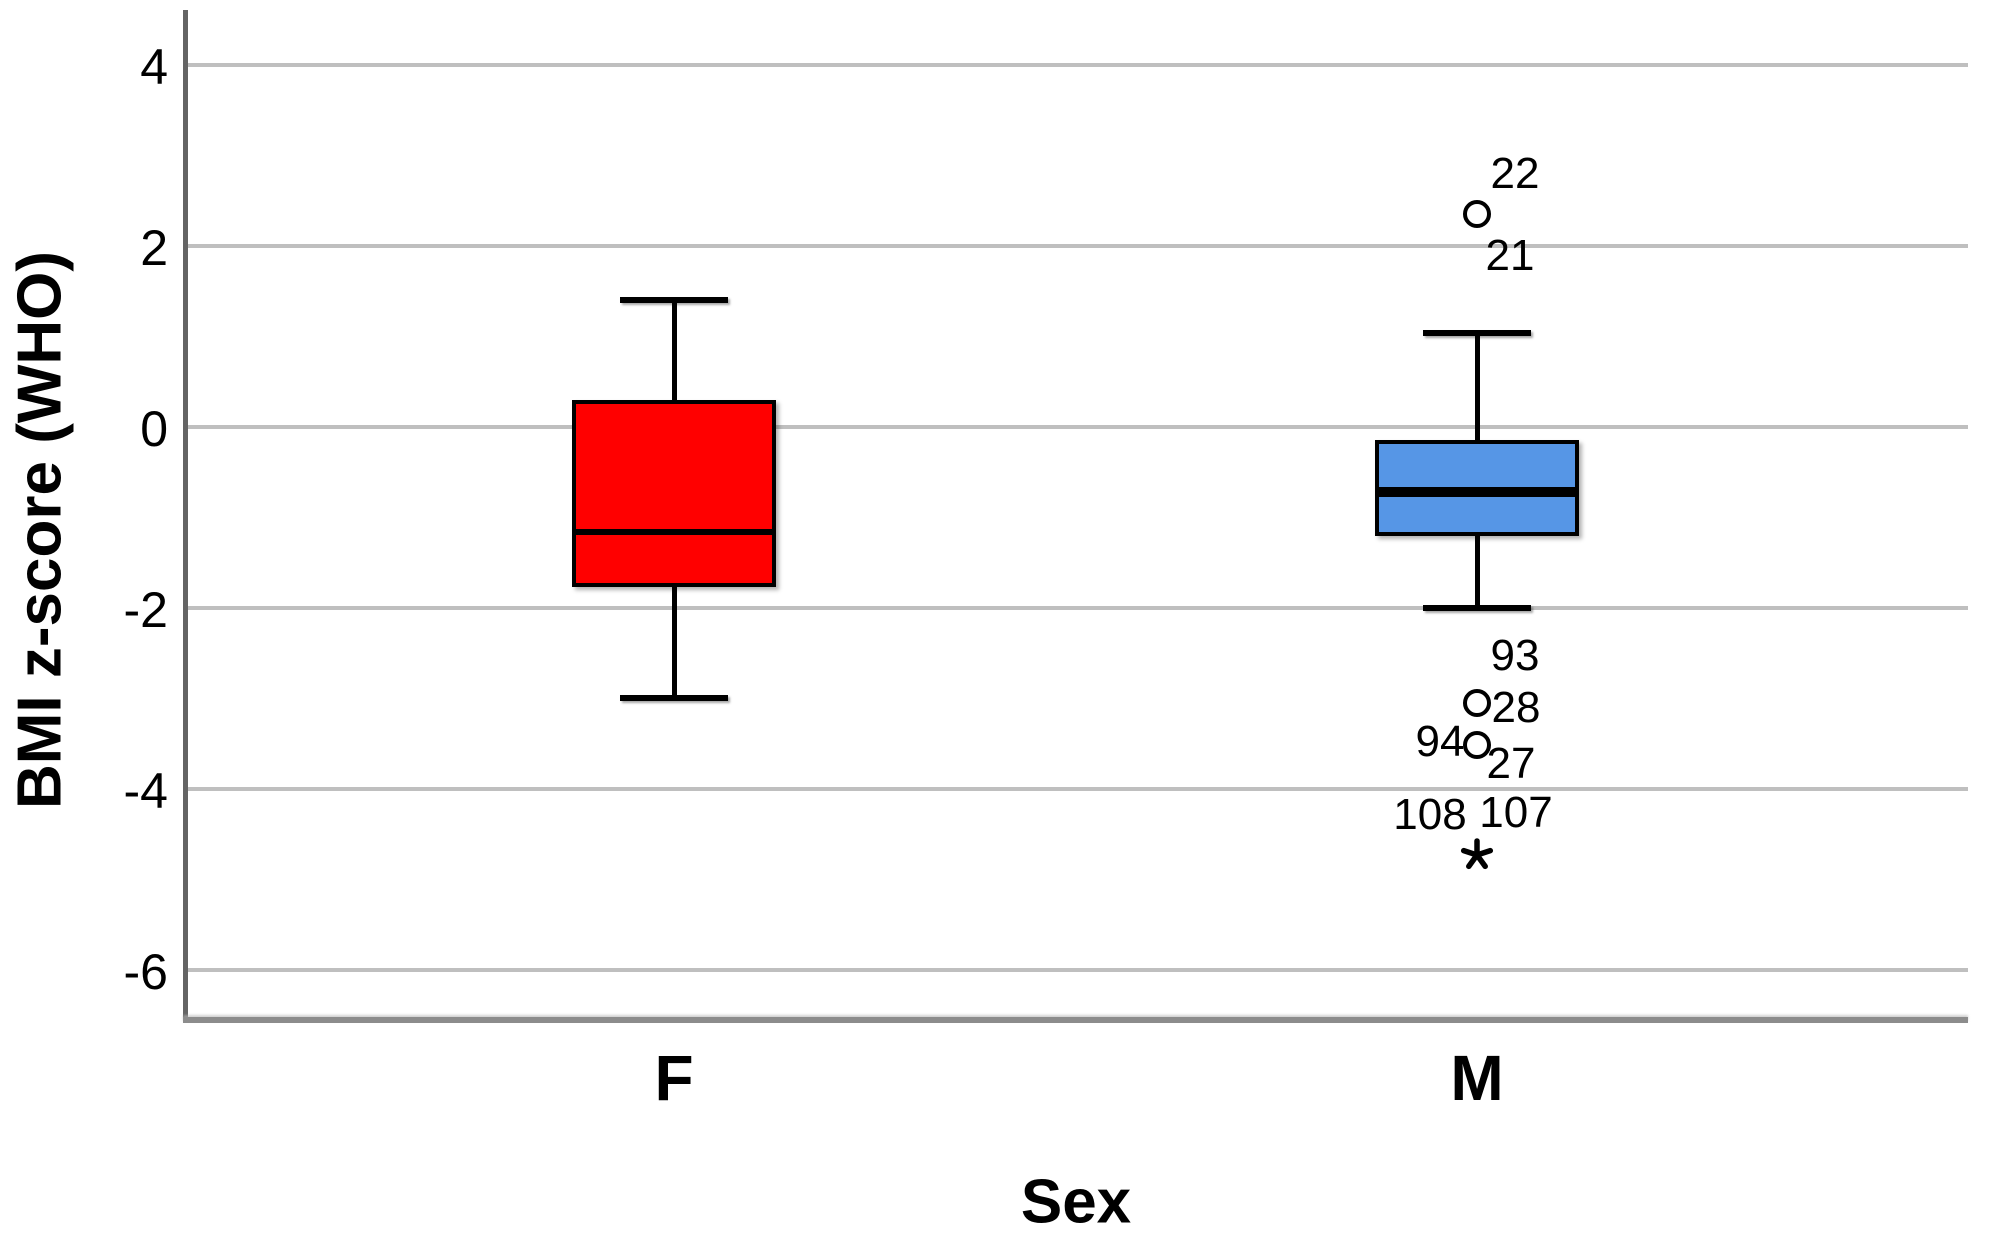 The width and height of the screenshot is (1991, 1239). I want to click on y-tick-label: -6, so click(145, 972).